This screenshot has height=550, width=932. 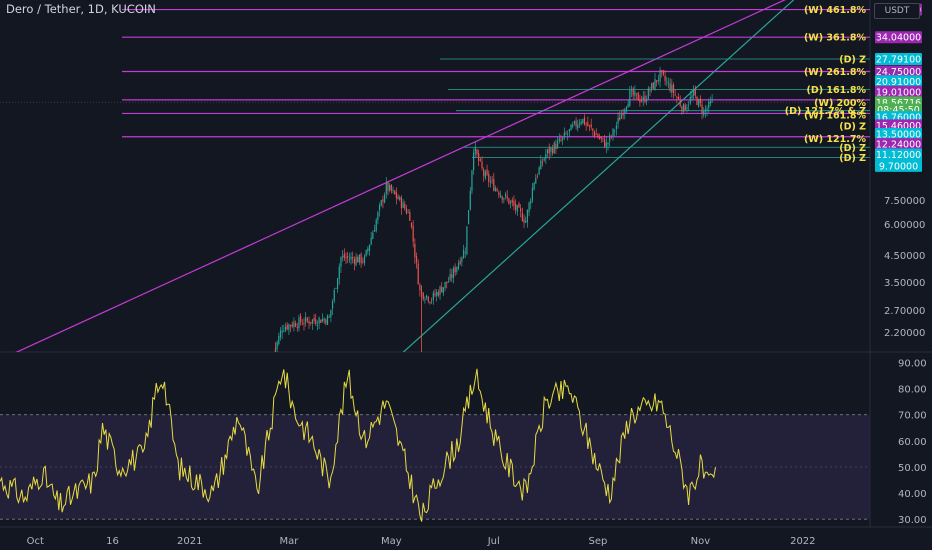 I want to click on price-badge-13: 9.70000, so click(x=898, y=166).